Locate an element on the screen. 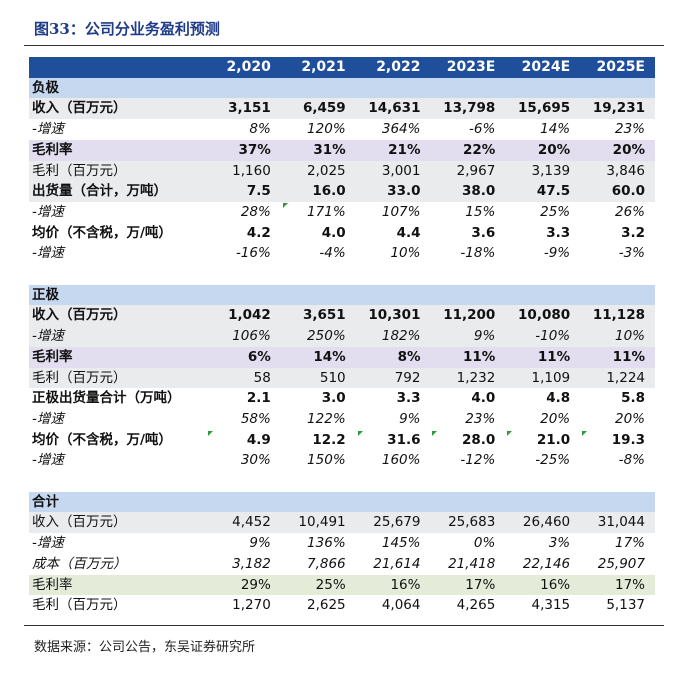 This screenshot has width=676, height=677. table-row: 均价（不含税，万/吨） 4.9 12.2 31.6 28.0 21.0 19.3 is located at coordinates (342, 440).